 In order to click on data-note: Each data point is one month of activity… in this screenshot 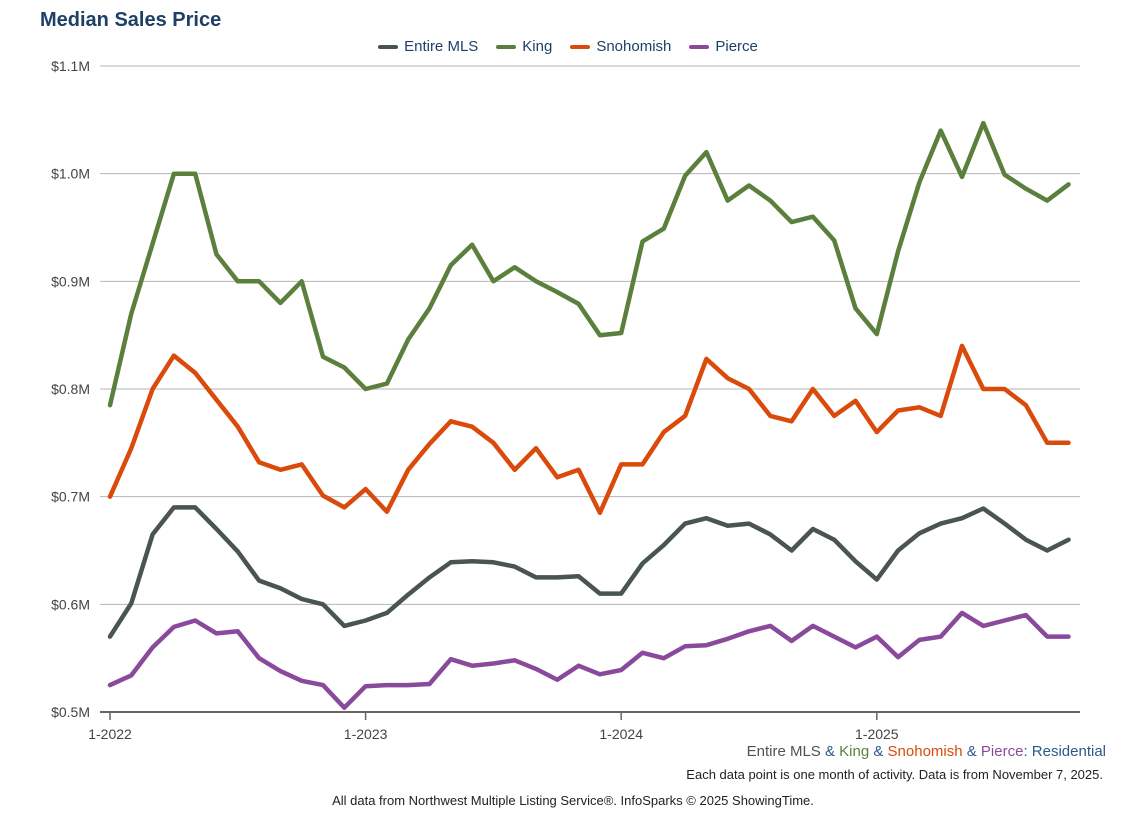, I will do `click(894, 774)`.